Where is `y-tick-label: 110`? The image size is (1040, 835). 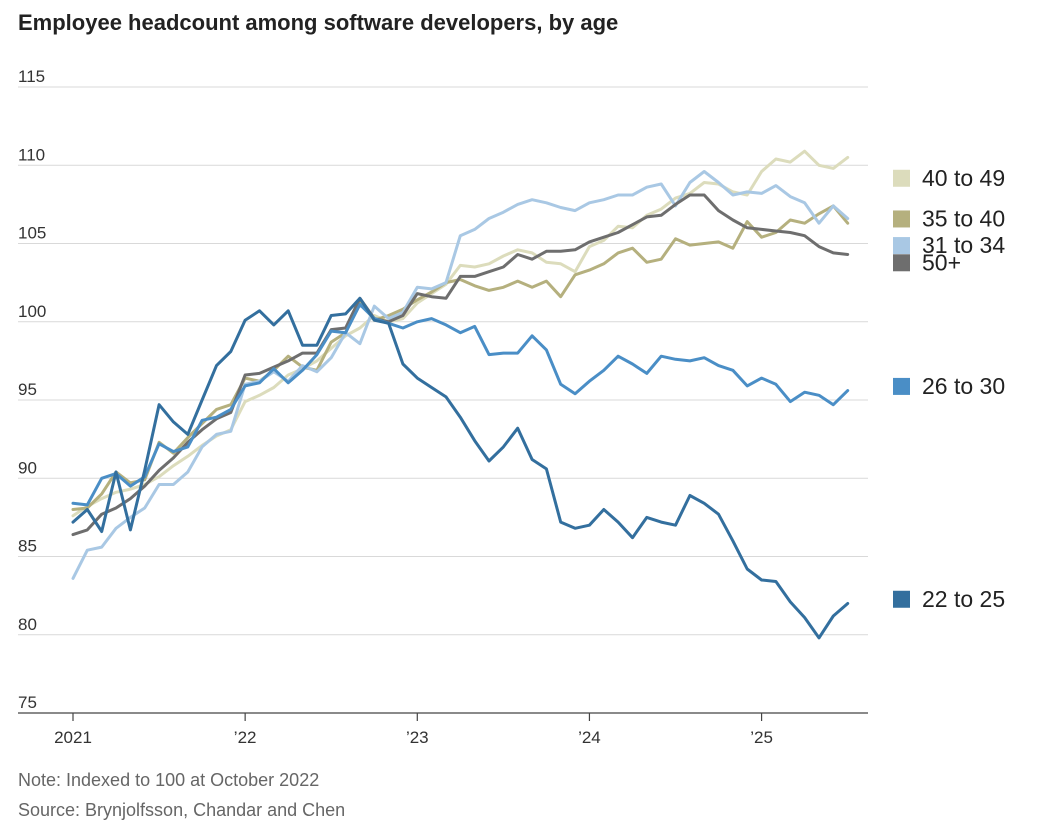
y-tick-label: 110 is located at coordinates (31, 154).